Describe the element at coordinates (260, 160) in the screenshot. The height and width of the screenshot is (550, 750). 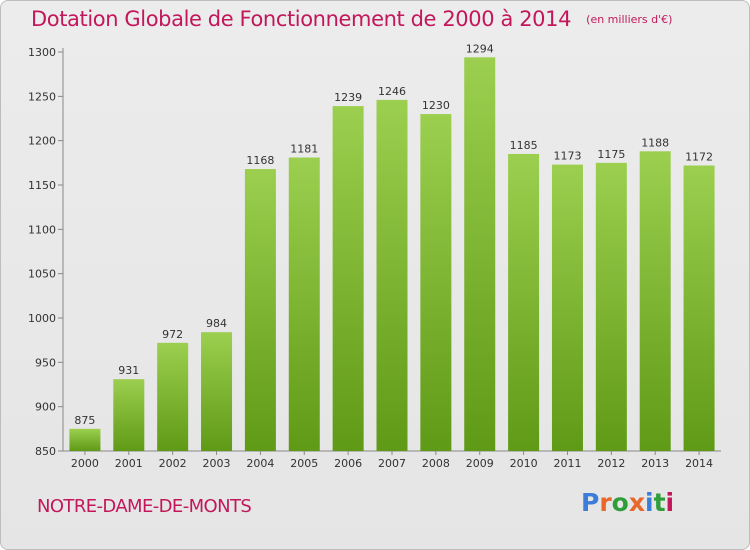
I see `data-label-2004: 1168` at that location.